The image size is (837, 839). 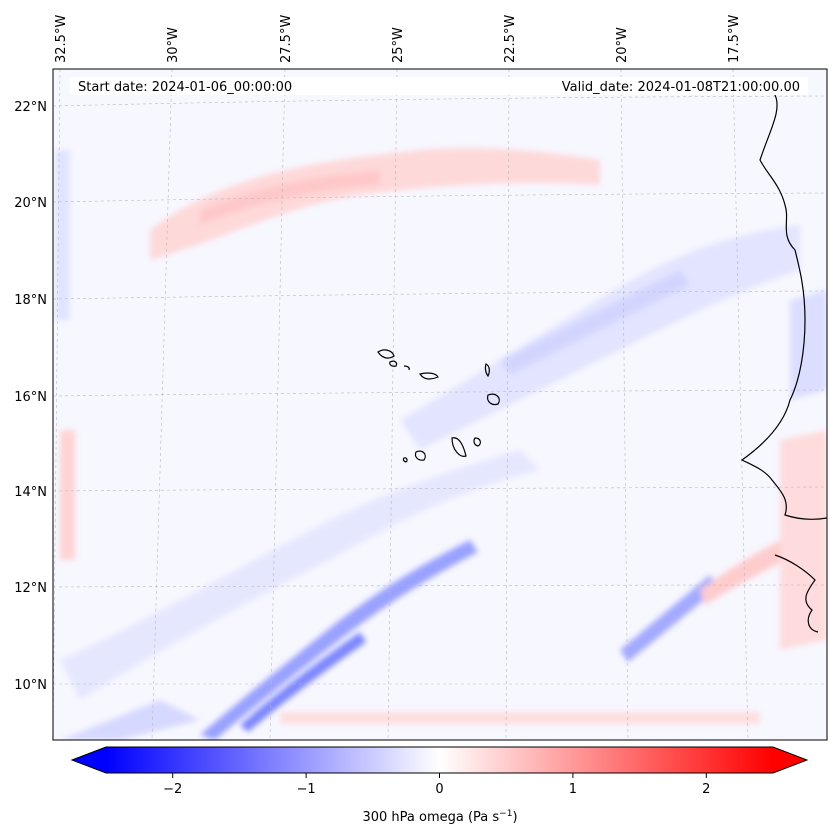 What do you see at coordinates (808, 345) in the screenshot?
I see `negative-omega-coastal` at bounding box center [808, 345].